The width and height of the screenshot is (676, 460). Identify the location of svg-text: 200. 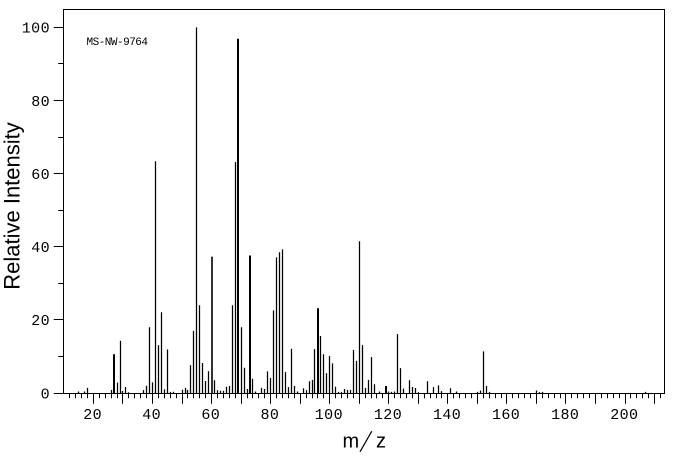
(624, 415).